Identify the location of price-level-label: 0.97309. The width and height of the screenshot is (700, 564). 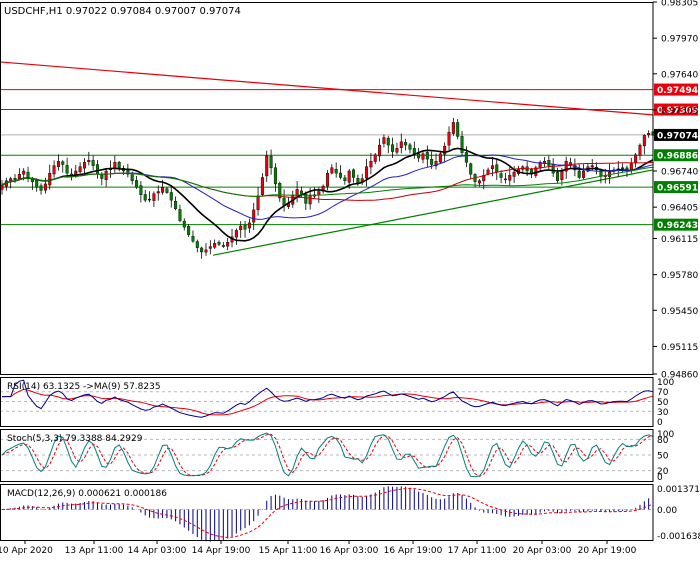
(677, 111).